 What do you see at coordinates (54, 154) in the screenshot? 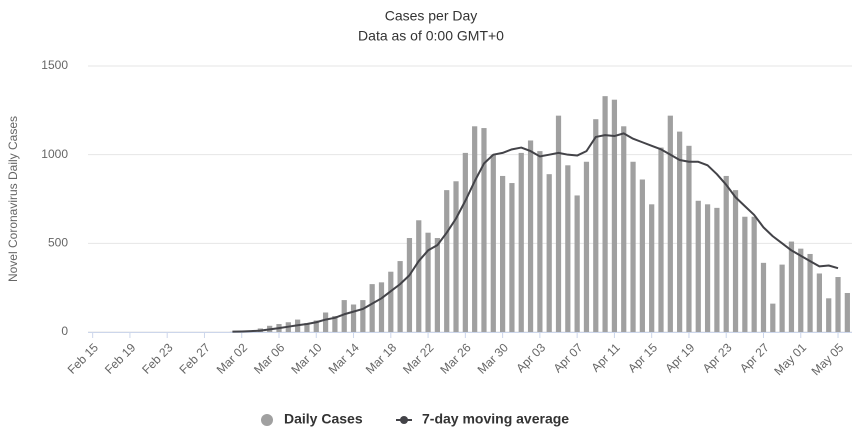
I see `y-tick-label: 1000` at bounding box center [54, 154].